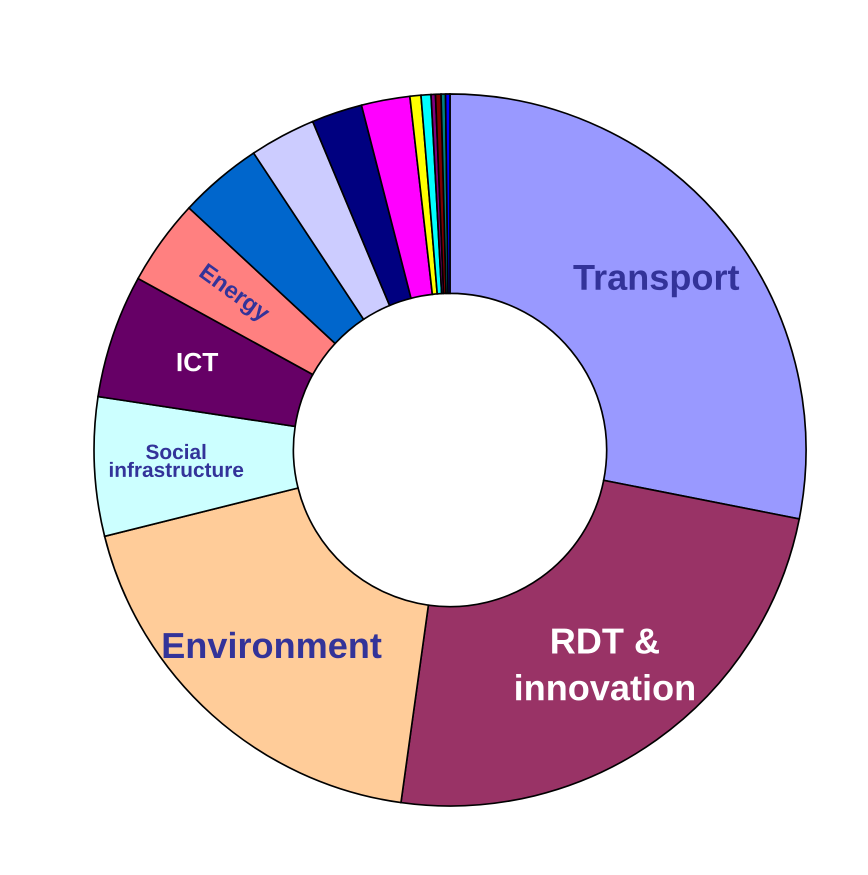 The width and height of the screenshot is (868, 875). Describe the element at coordinates (177, 461) in the screenshot. I see `slice-label: Social infrastructure` at that location.